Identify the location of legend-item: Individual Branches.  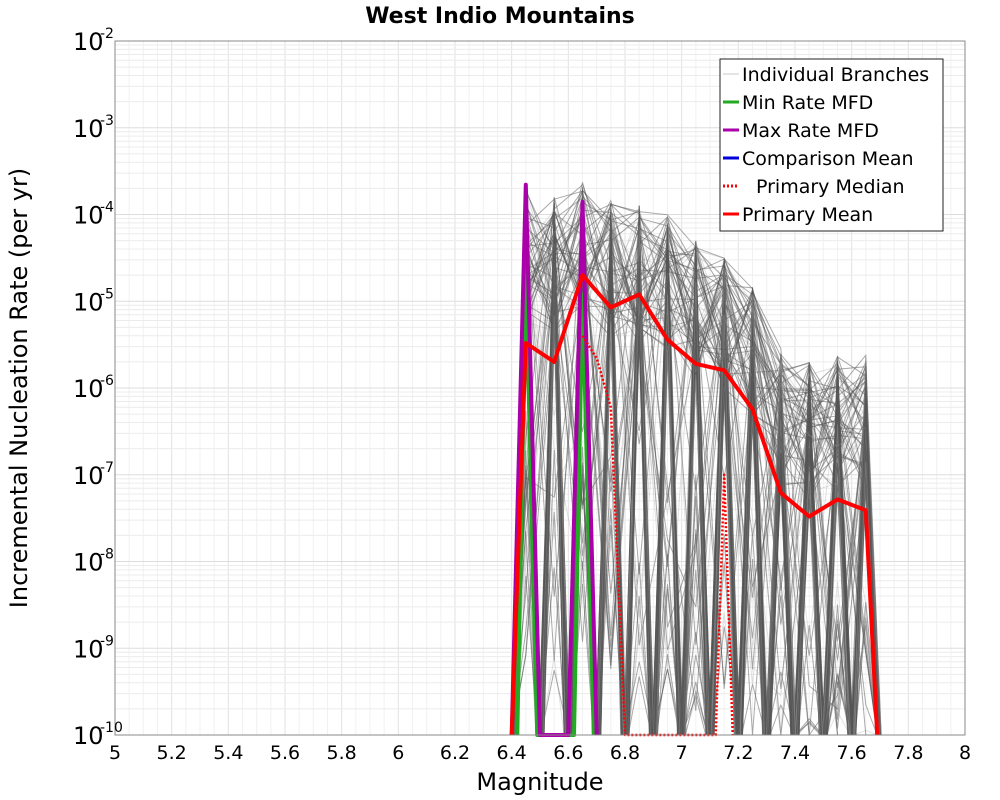
(826, 75).